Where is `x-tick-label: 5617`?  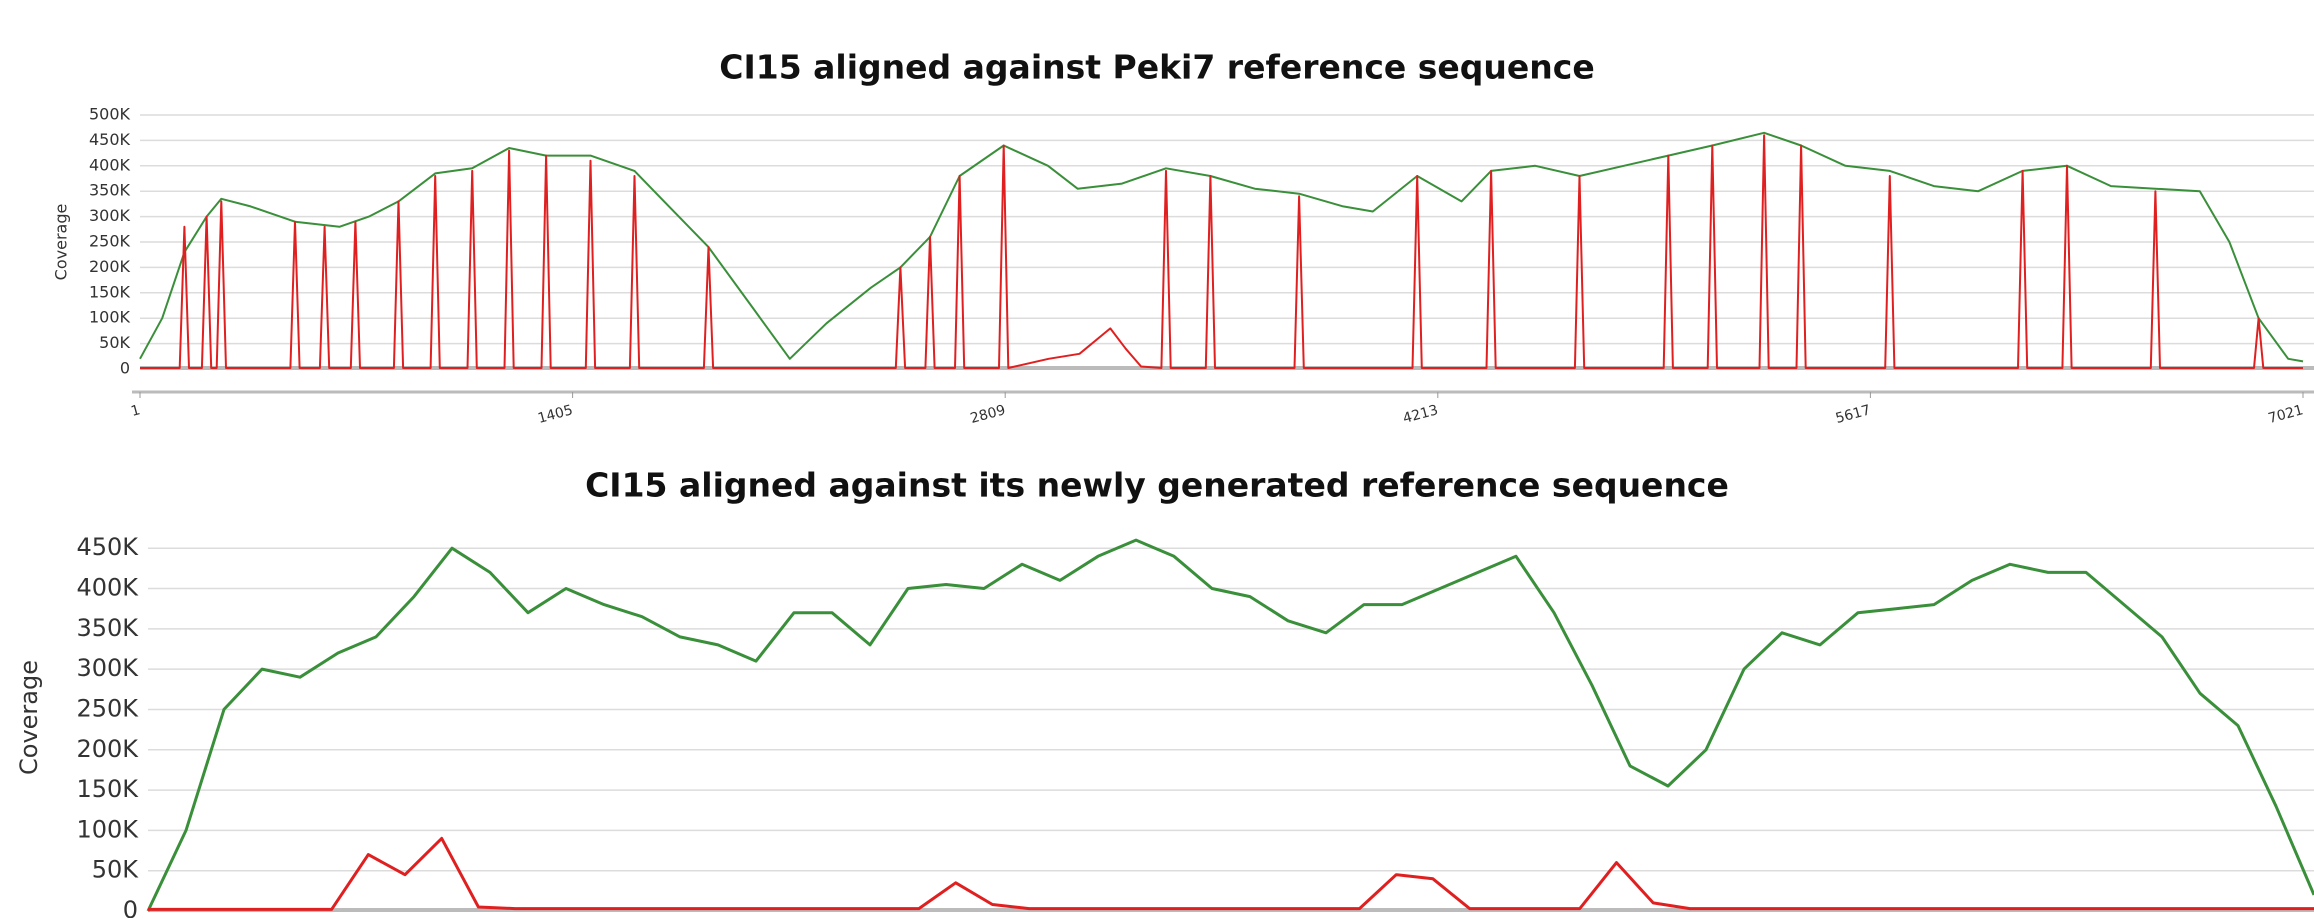 x-tick-label: 5617 is located at coordinates (1853, 414).